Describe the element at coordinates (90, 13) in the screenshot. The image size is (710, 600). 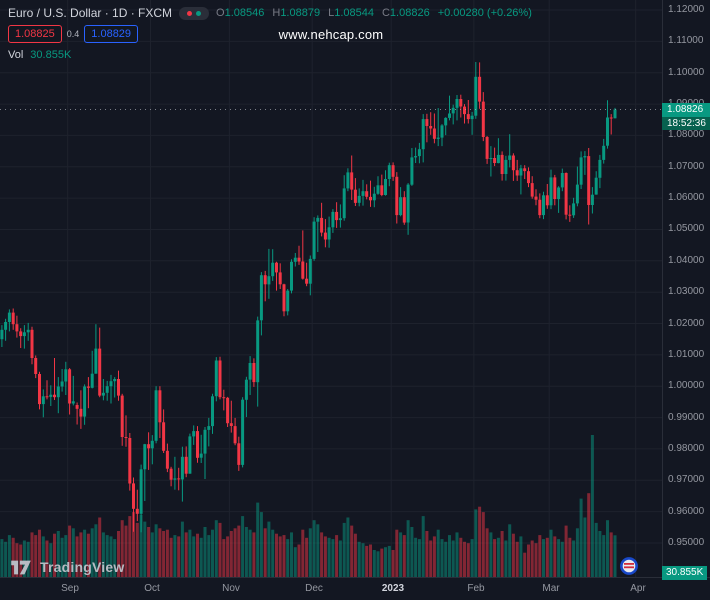
I see `symbol-title: Euro / U.S. Dollar · 1D · FXCM` at that location.